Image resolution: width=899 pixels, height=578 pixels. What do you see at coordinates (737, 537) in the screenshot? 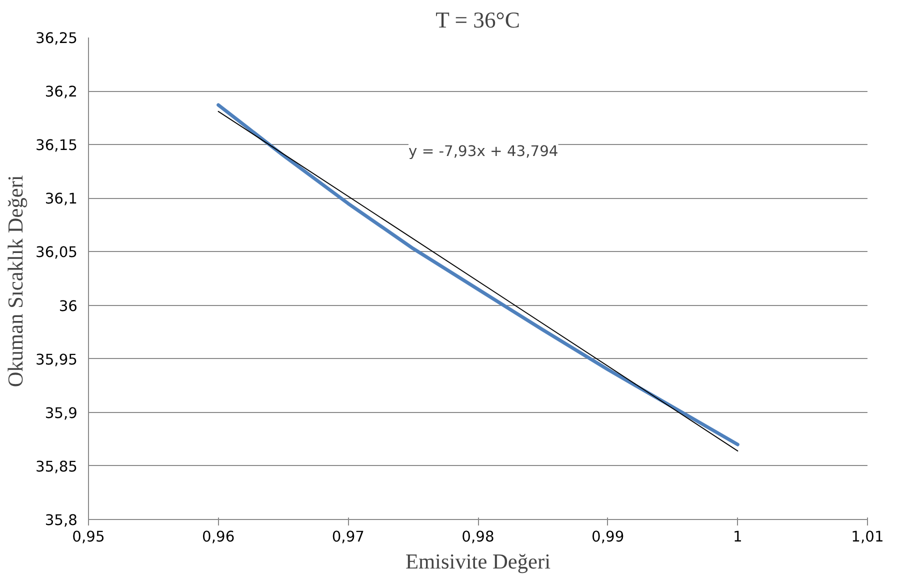
I see `x-tick-label: 1` at bounding box center [737, 537].